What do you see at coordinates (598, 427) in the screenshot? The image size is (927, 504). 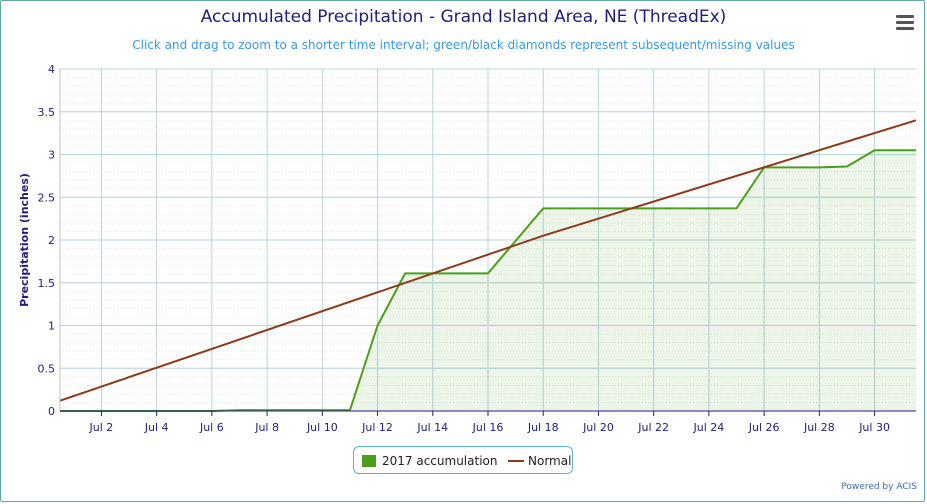 I see `x-tick-label: Jul 20` at bounding box center [598, 427].